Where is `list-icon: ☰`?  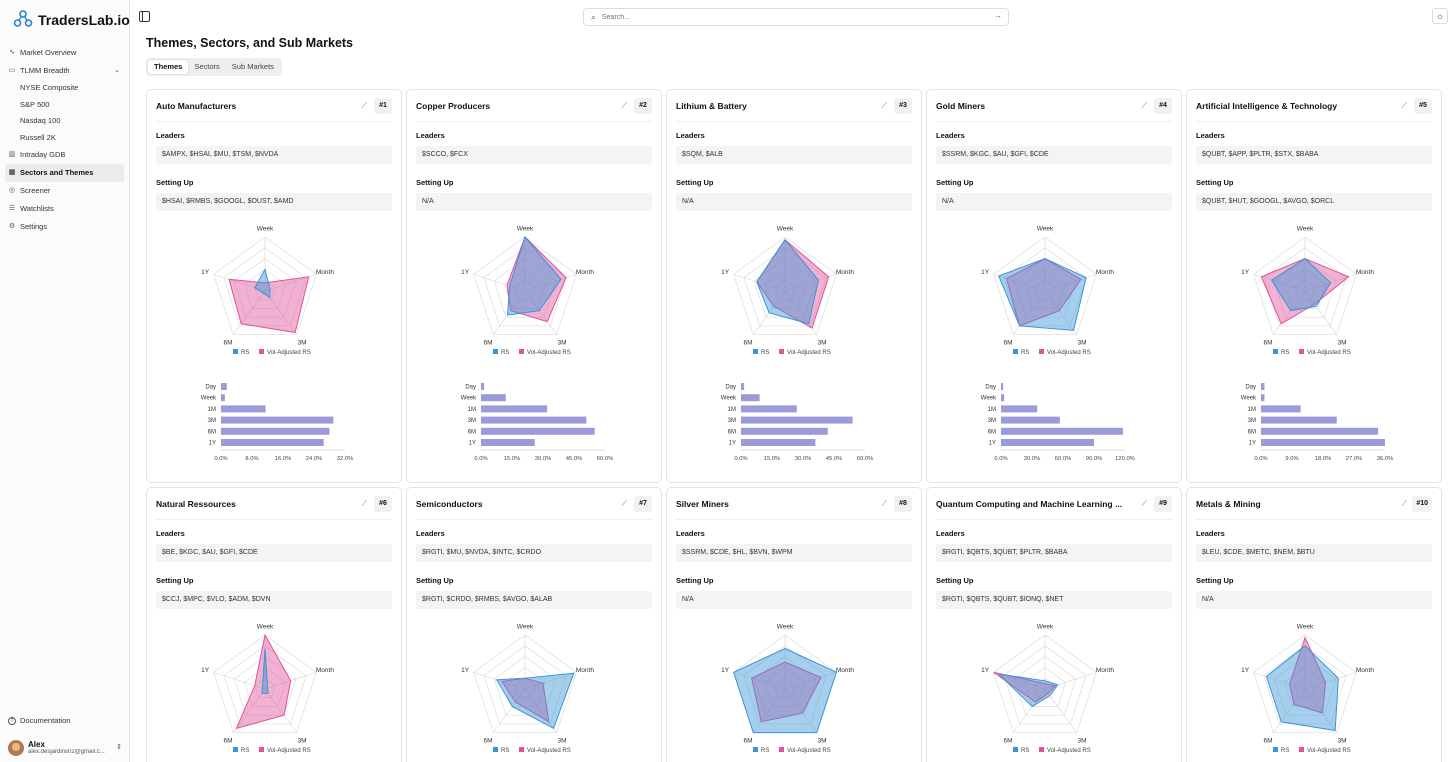
list-icon: ☰ is located at coordinates (12, 208).